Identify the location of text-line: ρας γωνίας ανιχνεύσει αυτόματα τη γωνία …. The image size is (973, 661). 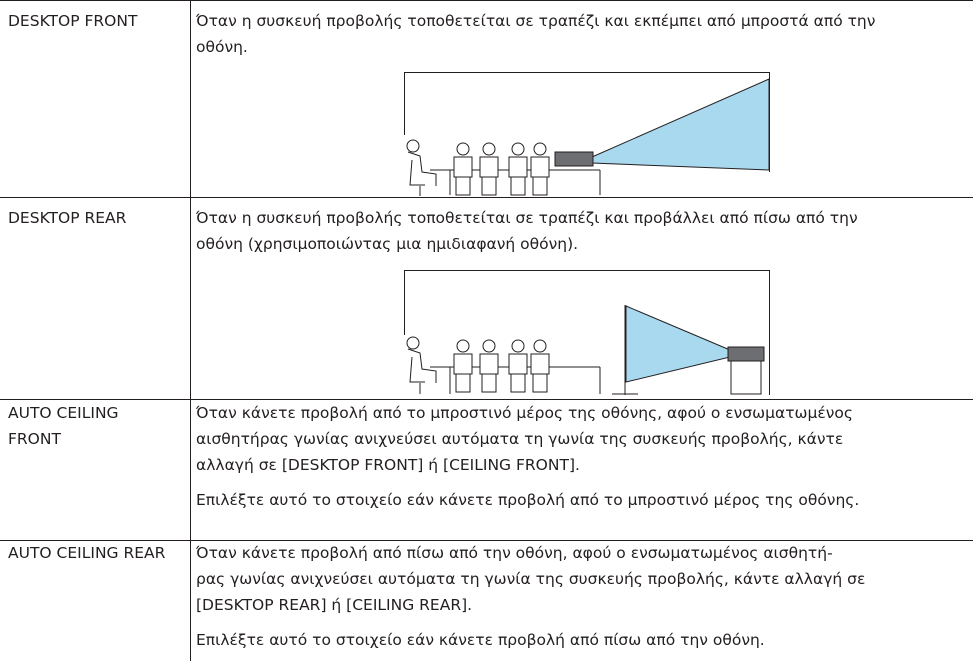
(531, 579).